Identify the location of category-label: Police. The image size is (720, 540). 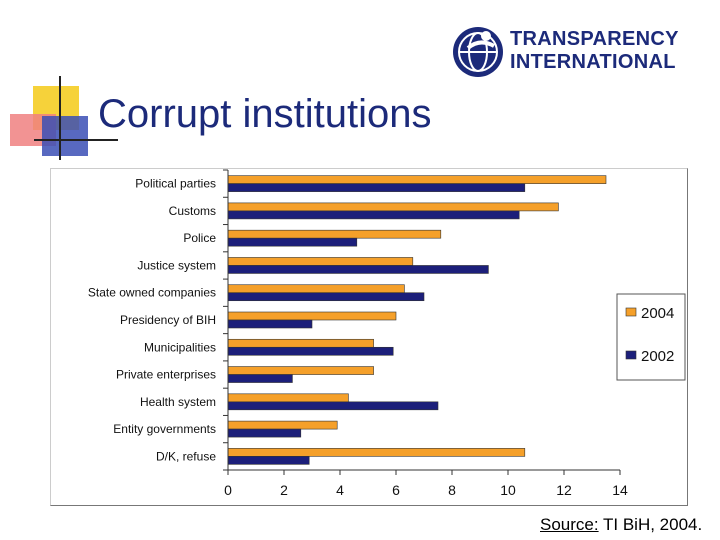
(199, 238).